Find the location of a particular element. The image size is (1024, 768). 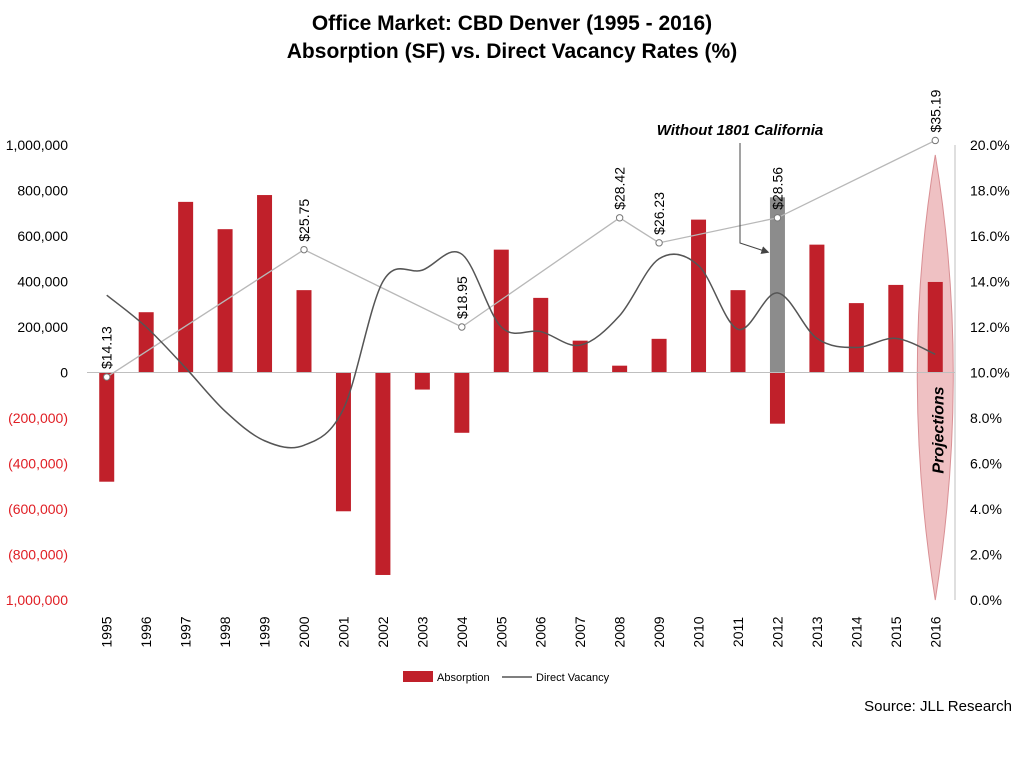

y-right-tick-label: 8.0% is located at coordinates (986, 418).